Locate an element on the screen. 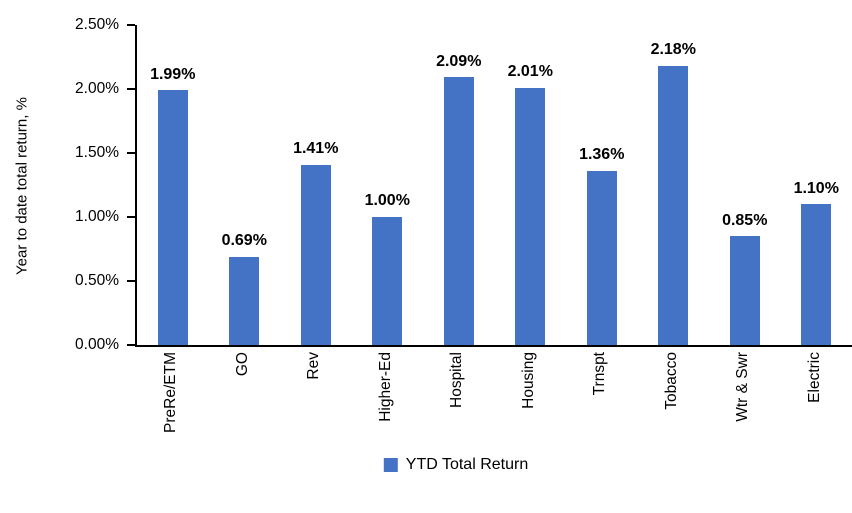  legend-label: YTD Total Return is located at coordinates (467, 464).